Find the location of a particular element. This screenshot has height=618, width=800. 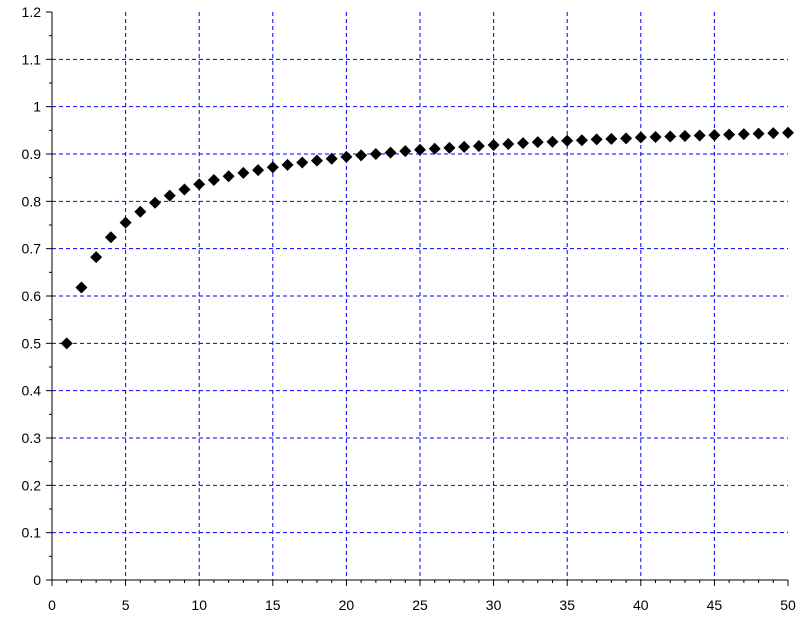

x-tick-label: 0 is located at coordinates (52, 605).